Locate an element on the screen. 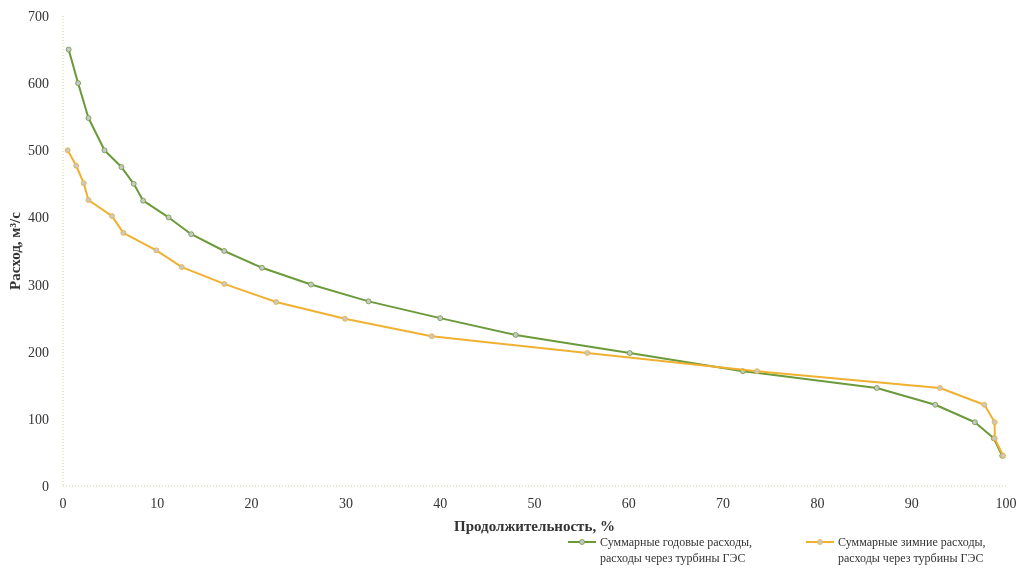  y-tick-label: 200 is located at coordinates (38, 352).